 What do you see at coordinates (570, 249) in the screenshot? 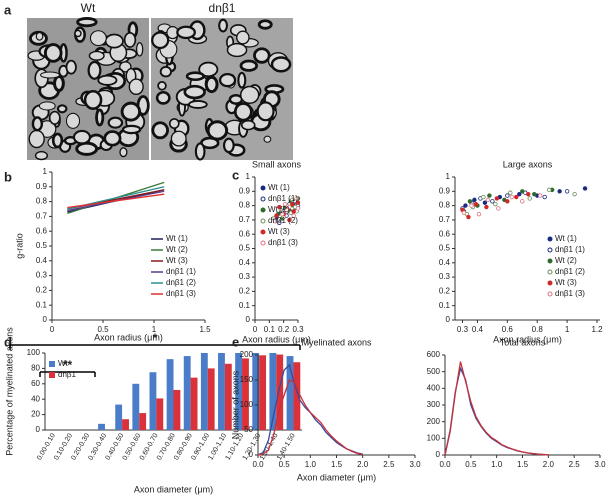
I see `legend-label: dnβ1 (1)` at bounding box center [570, 249].